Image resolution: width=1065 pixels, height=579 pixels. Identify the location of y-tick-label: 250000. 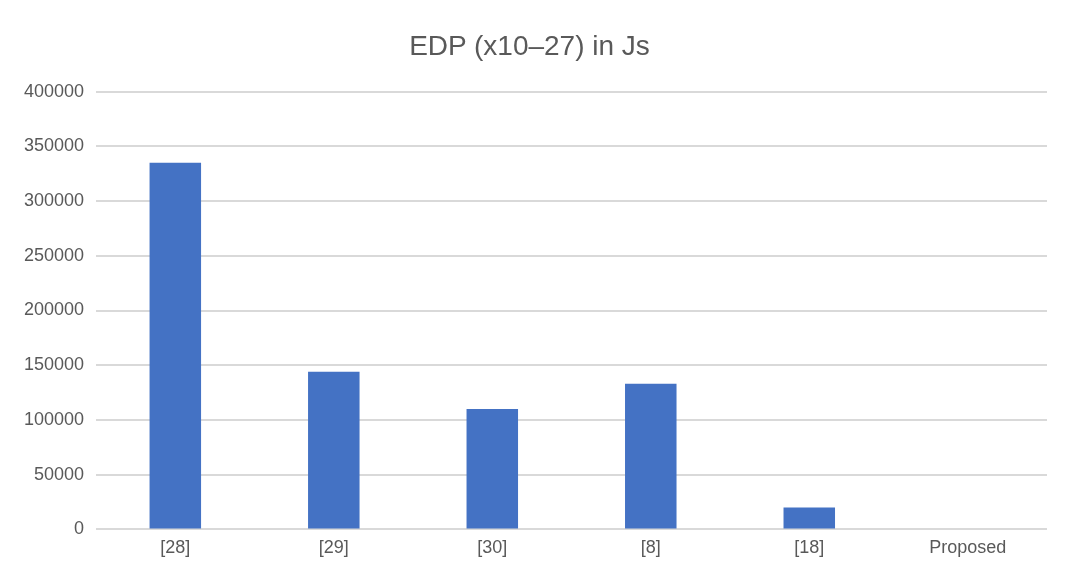
(54, 254).